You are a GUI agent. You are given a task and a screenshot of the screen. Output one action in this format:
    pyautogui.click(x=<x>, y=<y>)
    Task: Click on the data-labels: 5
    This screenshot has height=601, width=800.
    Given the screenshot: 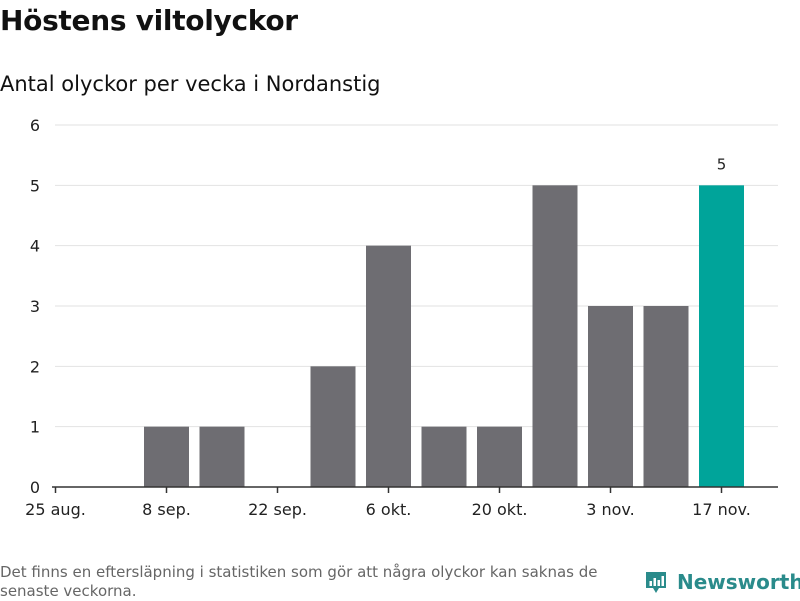 What is the action you would take?
    pyautogui.click(x=722, y=164)
    